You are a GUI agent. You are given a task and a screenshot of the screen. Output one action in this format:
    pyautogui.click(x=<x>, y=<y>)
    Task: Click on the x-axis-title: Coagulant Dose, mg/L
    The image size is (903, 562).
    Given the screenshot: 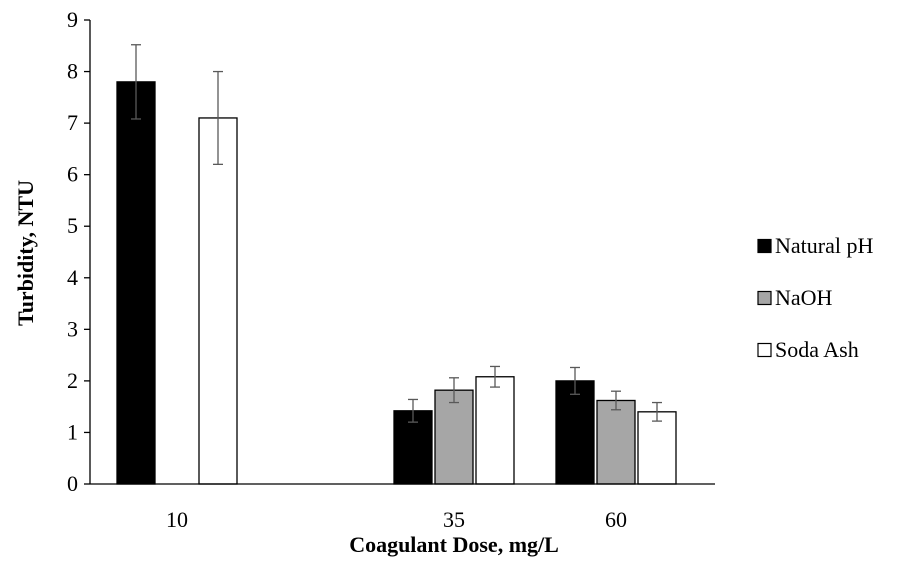 What is the action you would take?
    pyautogui.click(x=454, y=544)
    